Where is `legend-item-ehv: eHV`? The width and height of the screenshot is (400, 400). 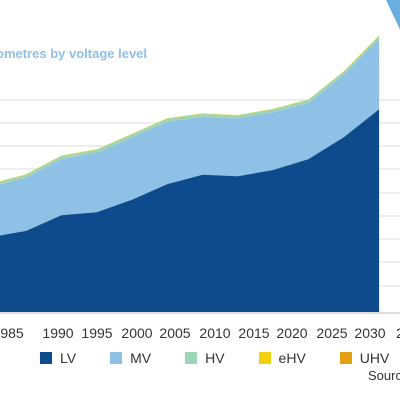
legend-item-ehv: eHV is located at coordinates (282, 358).